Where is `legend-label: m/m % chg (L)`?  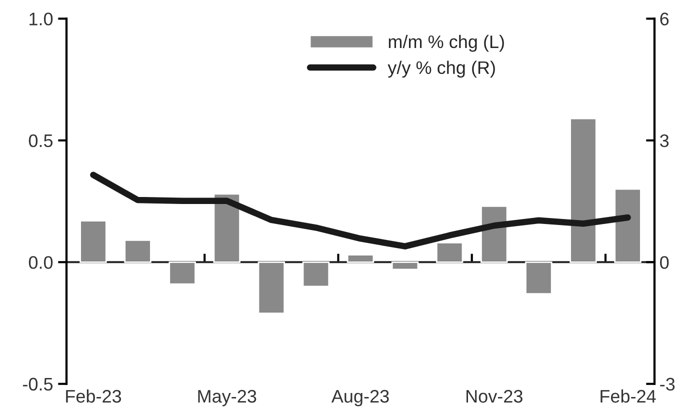 legend-label: m/m % chg (L) is located at coordinates (446, 43).